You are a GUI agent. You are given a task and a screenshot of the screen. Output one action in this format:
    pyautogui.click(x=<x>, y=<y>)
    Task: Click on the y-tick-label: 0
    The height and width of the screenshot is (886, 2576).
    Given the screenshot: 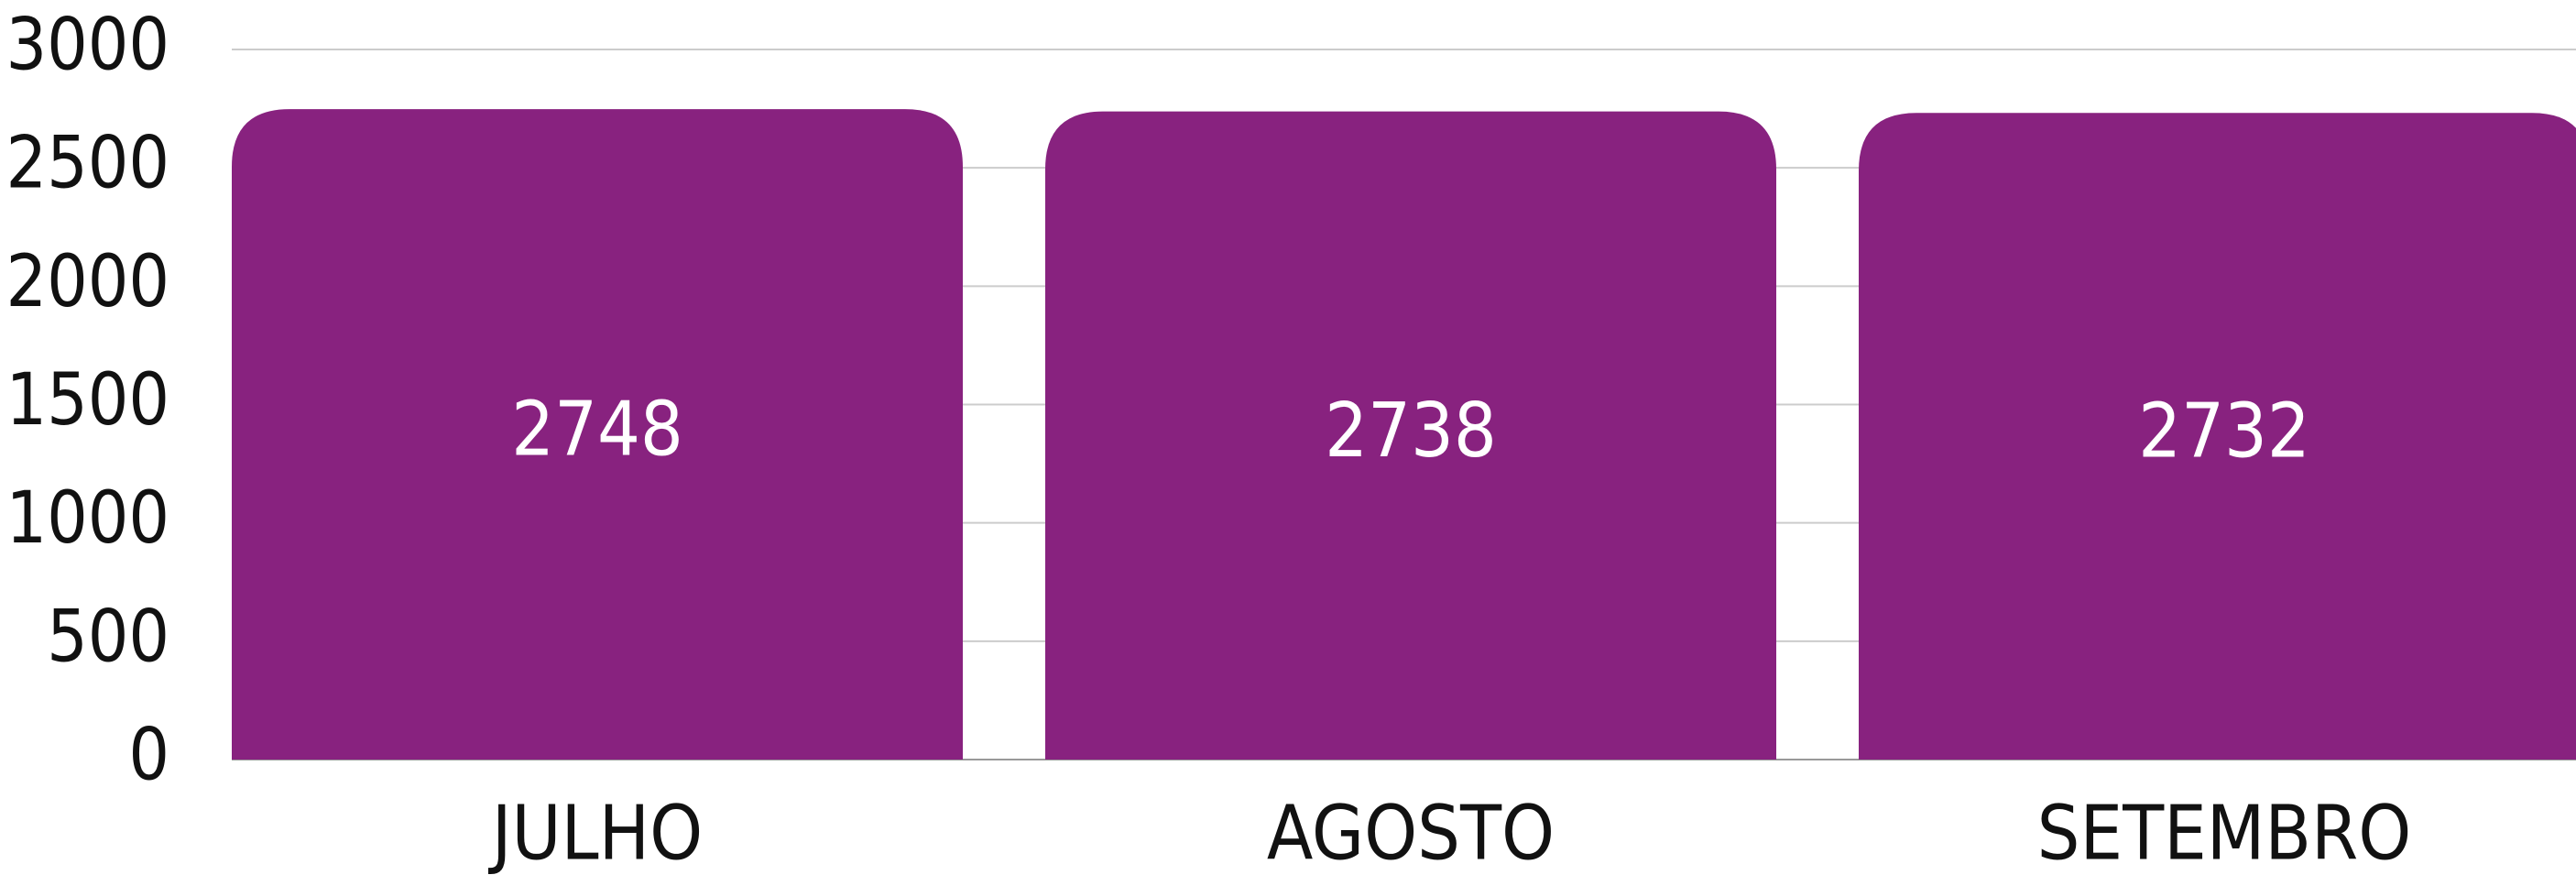 What is the action you would take?
    pyautogui.click(x=149, y=755)
    